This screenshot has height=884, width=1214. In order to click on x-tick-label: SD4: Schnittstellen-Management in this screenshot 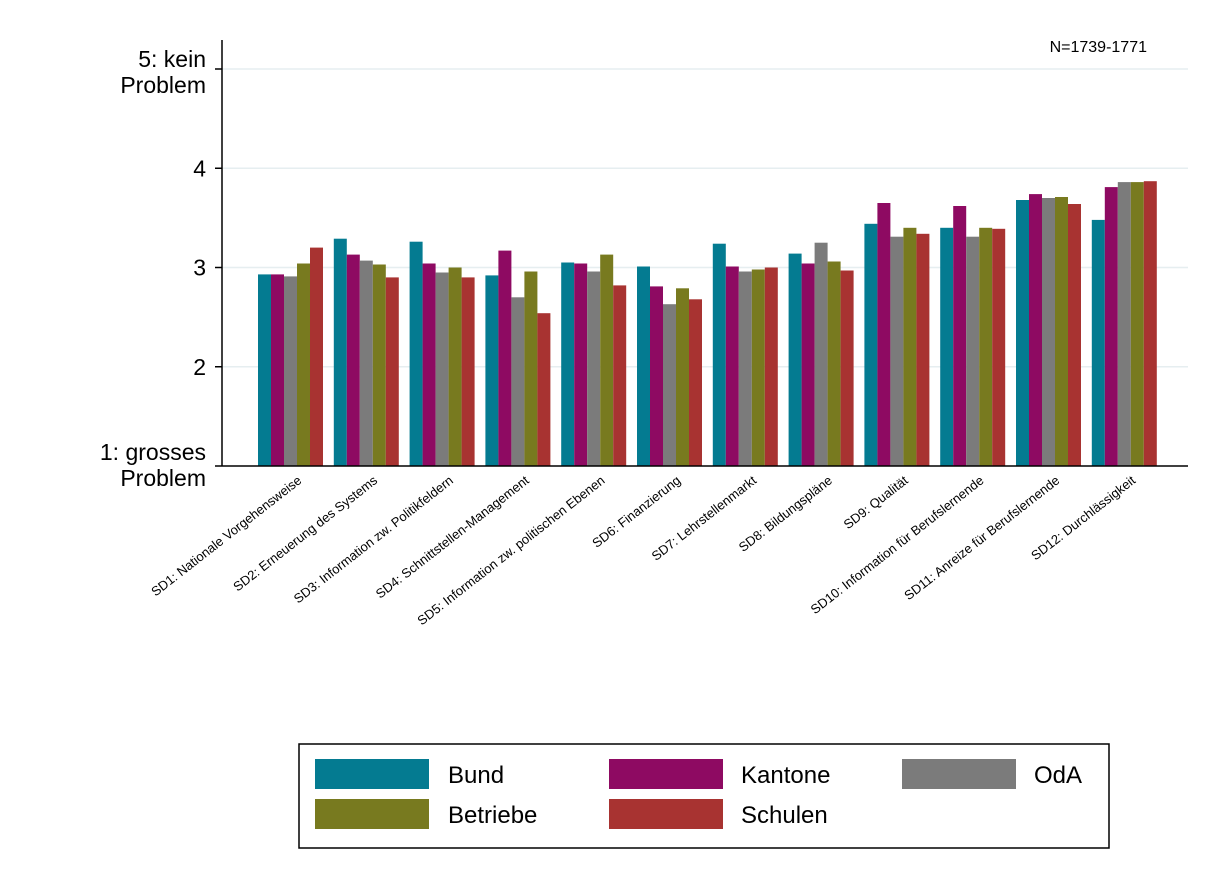, I will do `click(452, 536)`.